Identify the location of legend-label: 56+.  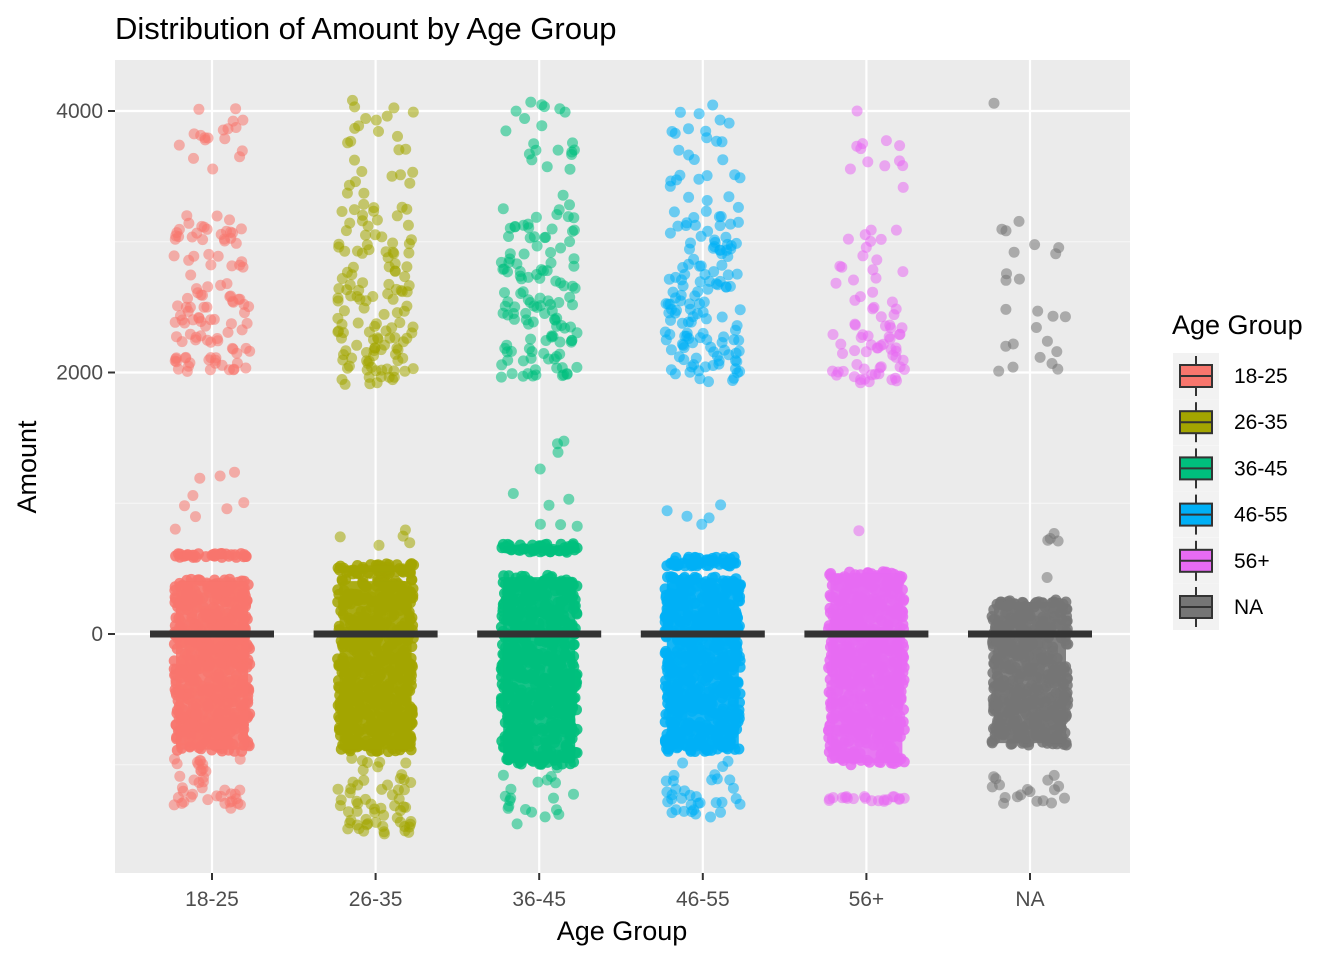
(1252, 561).